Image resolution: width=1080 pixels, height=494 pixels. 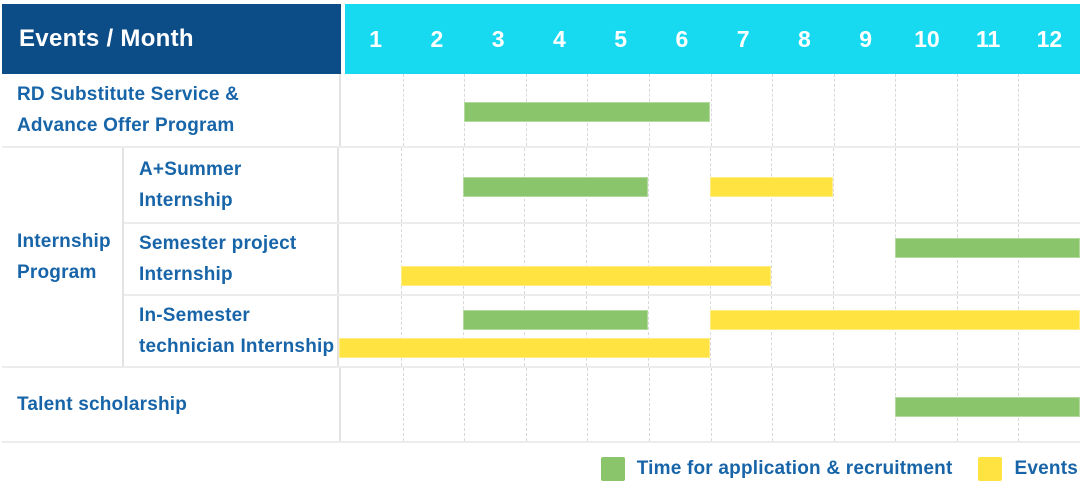 I want to click on row-label-line: RD Substitute Service &, so click(x=128, y=94).